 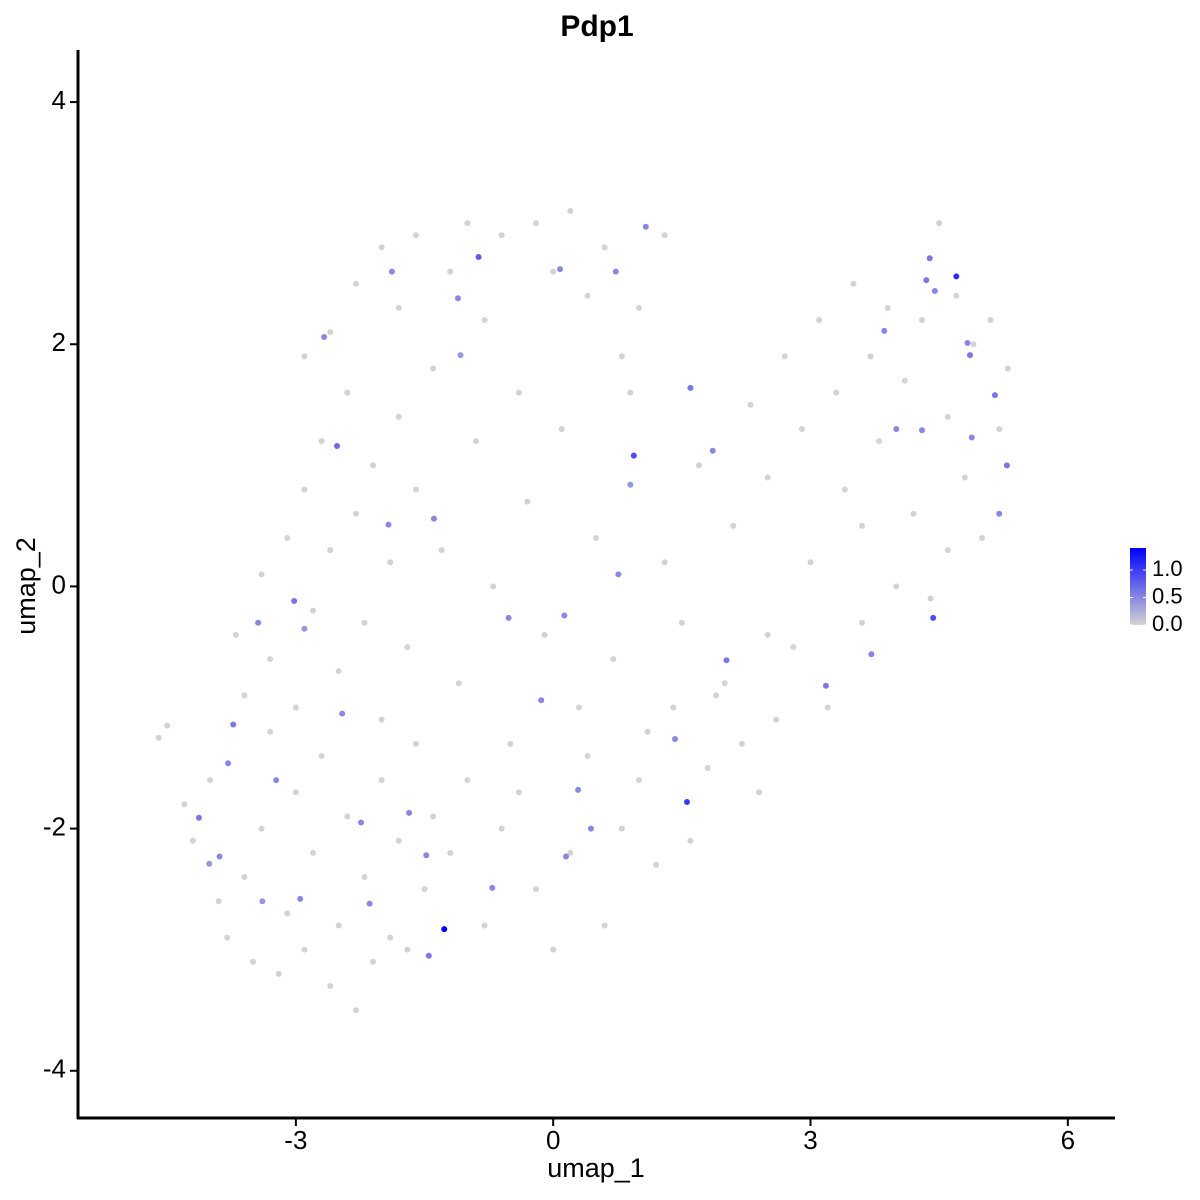 I want to click on colorbar-label: 1.0, so click(x=1167, y=568).